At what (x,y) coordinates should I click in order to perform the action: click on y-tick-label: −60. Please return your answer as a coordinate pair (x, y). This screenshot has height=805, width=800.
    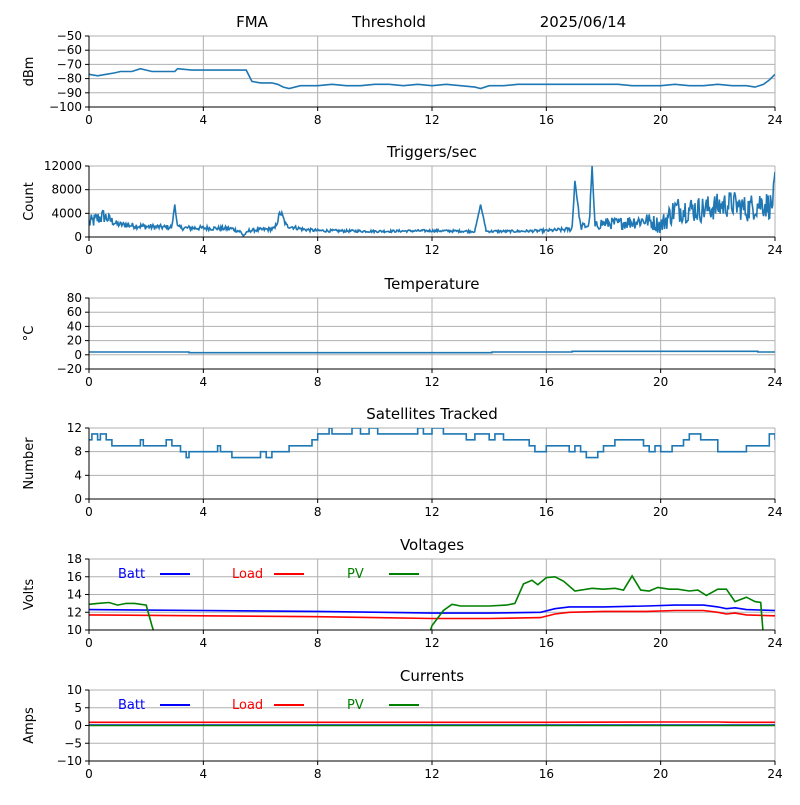
    Looking at the image, I should click on (69, 50).